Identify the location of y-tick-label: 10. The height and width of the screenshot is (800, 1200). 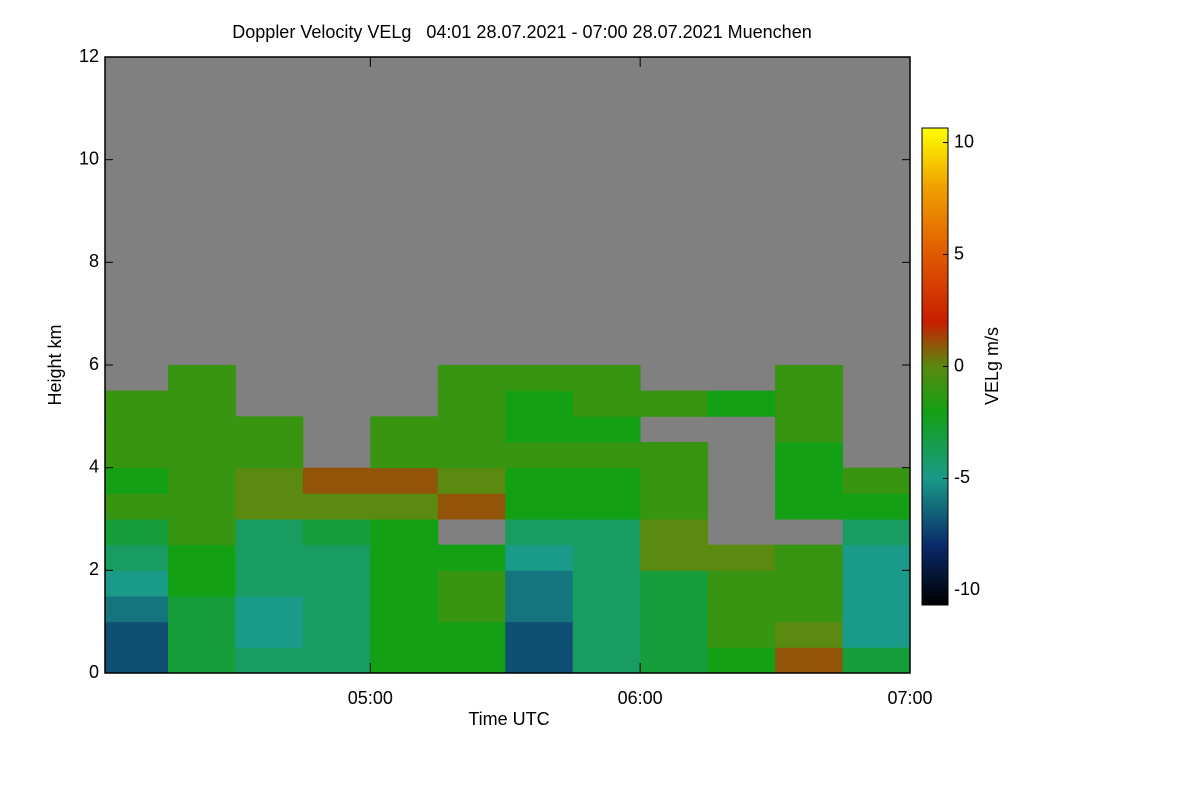
(89, 158).